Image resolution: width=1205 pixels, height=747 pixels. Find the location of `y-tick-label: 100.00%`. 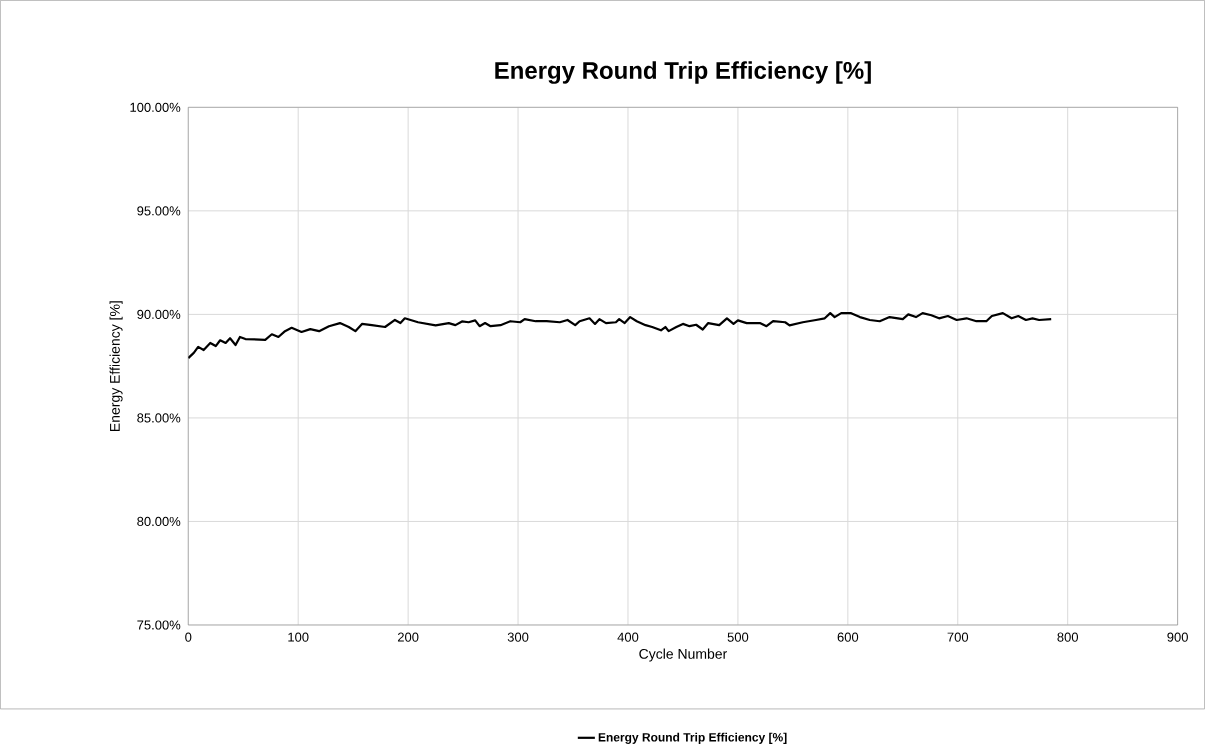

y-tick-label: 100.00% is located at coordinates (155, 107).